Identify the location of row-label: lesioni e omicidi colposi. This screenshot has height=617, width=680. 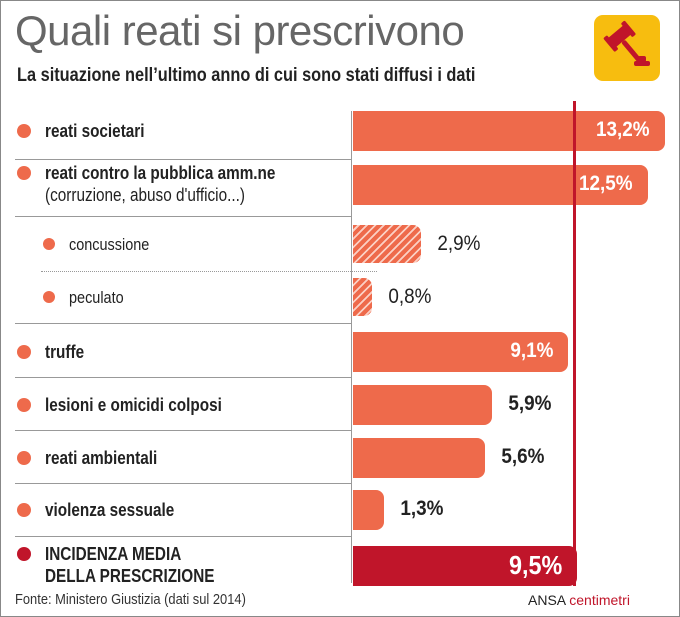
(133, 405).